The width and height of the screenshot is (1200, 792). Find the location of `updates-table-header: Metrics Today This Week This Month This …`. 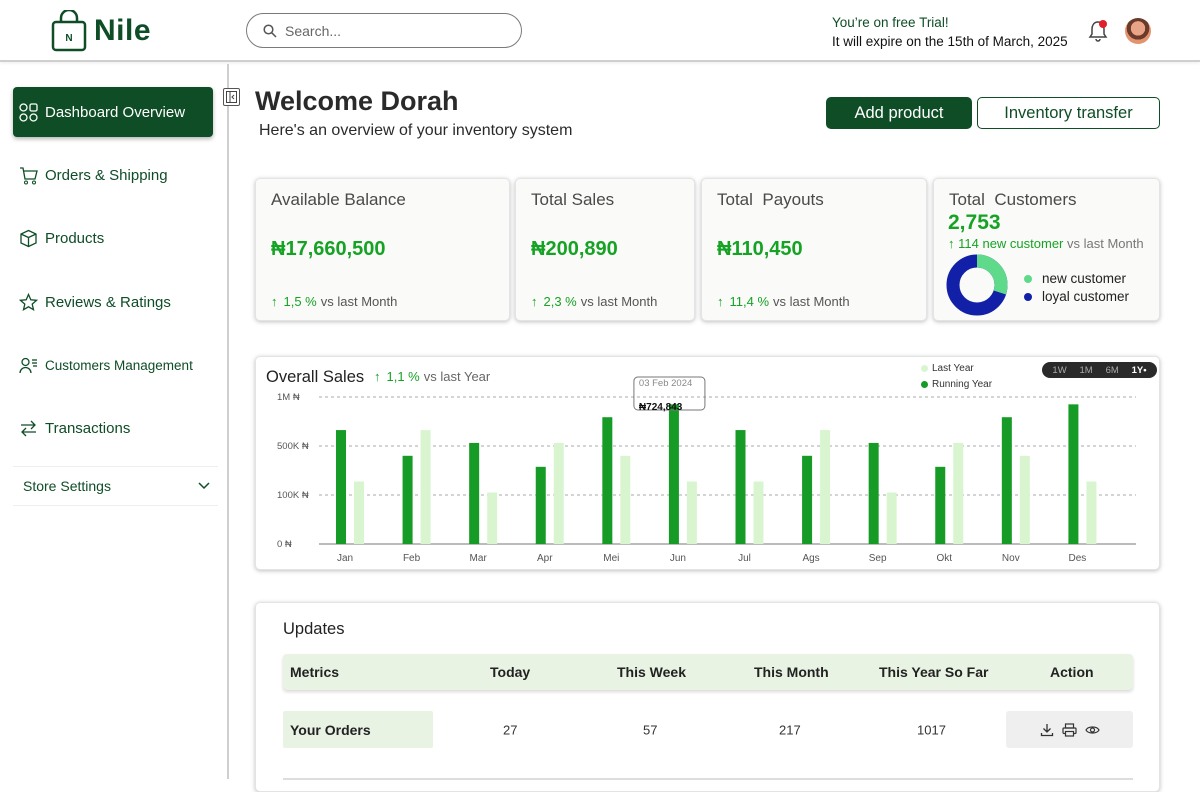

updates-table-header: Metrics Today This Week This Month This … is located at coordinates (708, 672).